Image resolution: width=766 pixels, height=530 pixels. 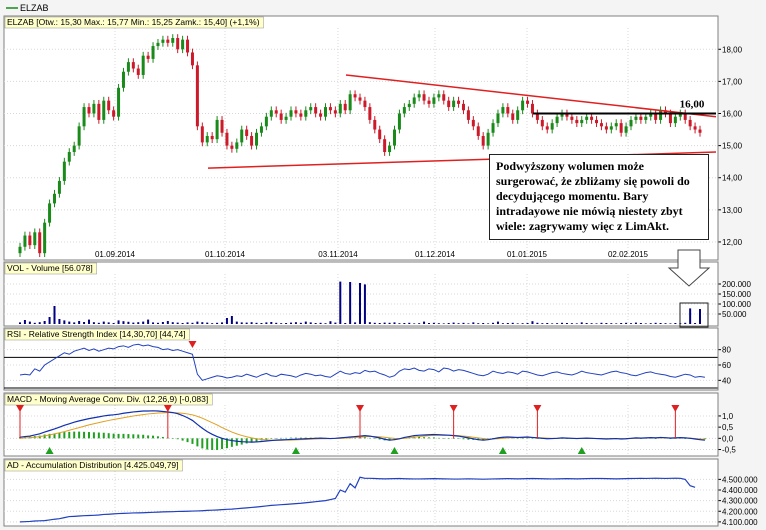 What do you see at coordinates (362, 362) in the screenshot?
I see `rsi-line` at bounding box center [362, 362].